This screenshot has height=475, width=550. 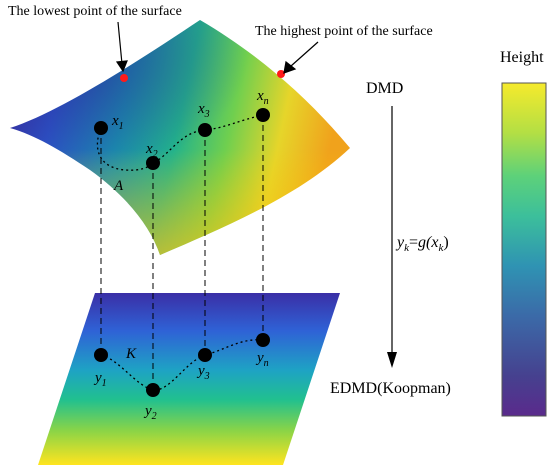 I want to click on operator-label-k: K, so click(x=131, y=354).